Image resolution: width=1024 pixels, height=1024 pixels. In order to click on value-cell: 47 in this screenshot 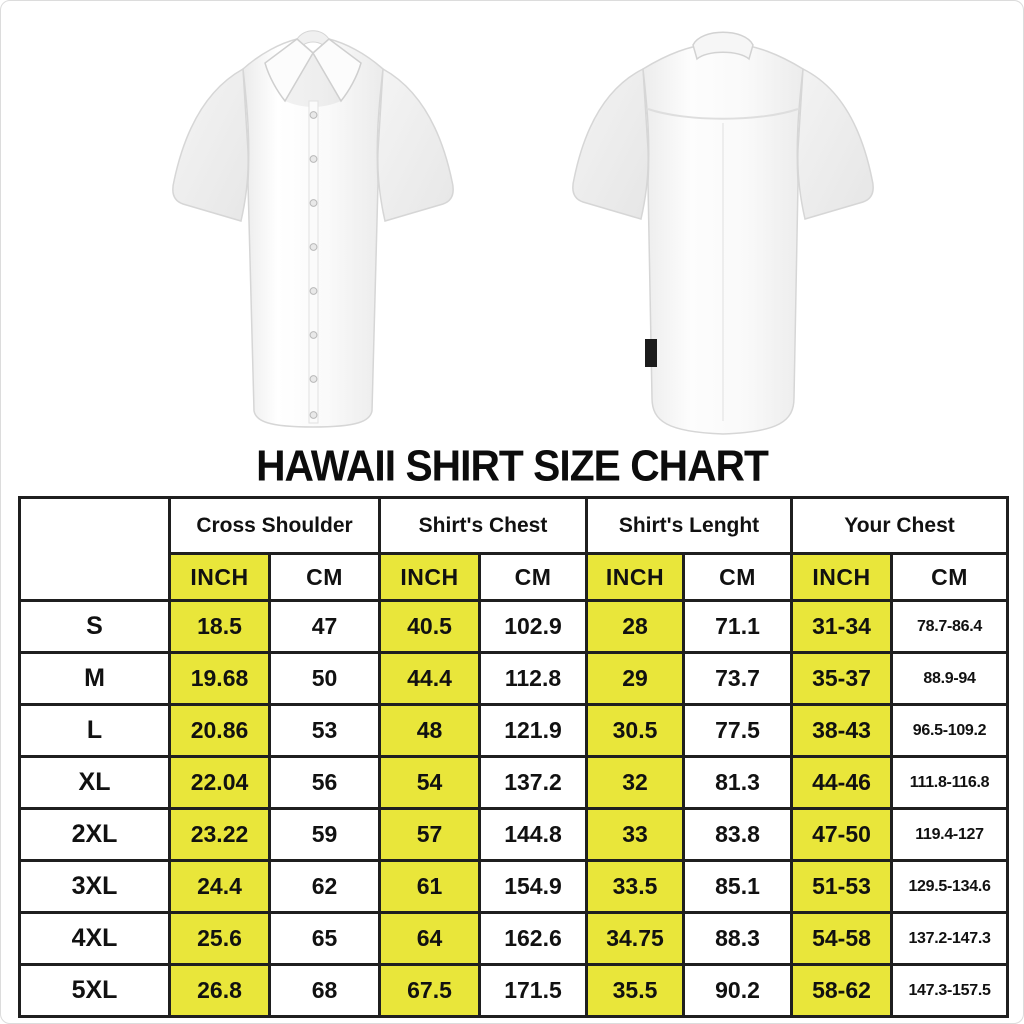, I will do `click(324, 626)`.